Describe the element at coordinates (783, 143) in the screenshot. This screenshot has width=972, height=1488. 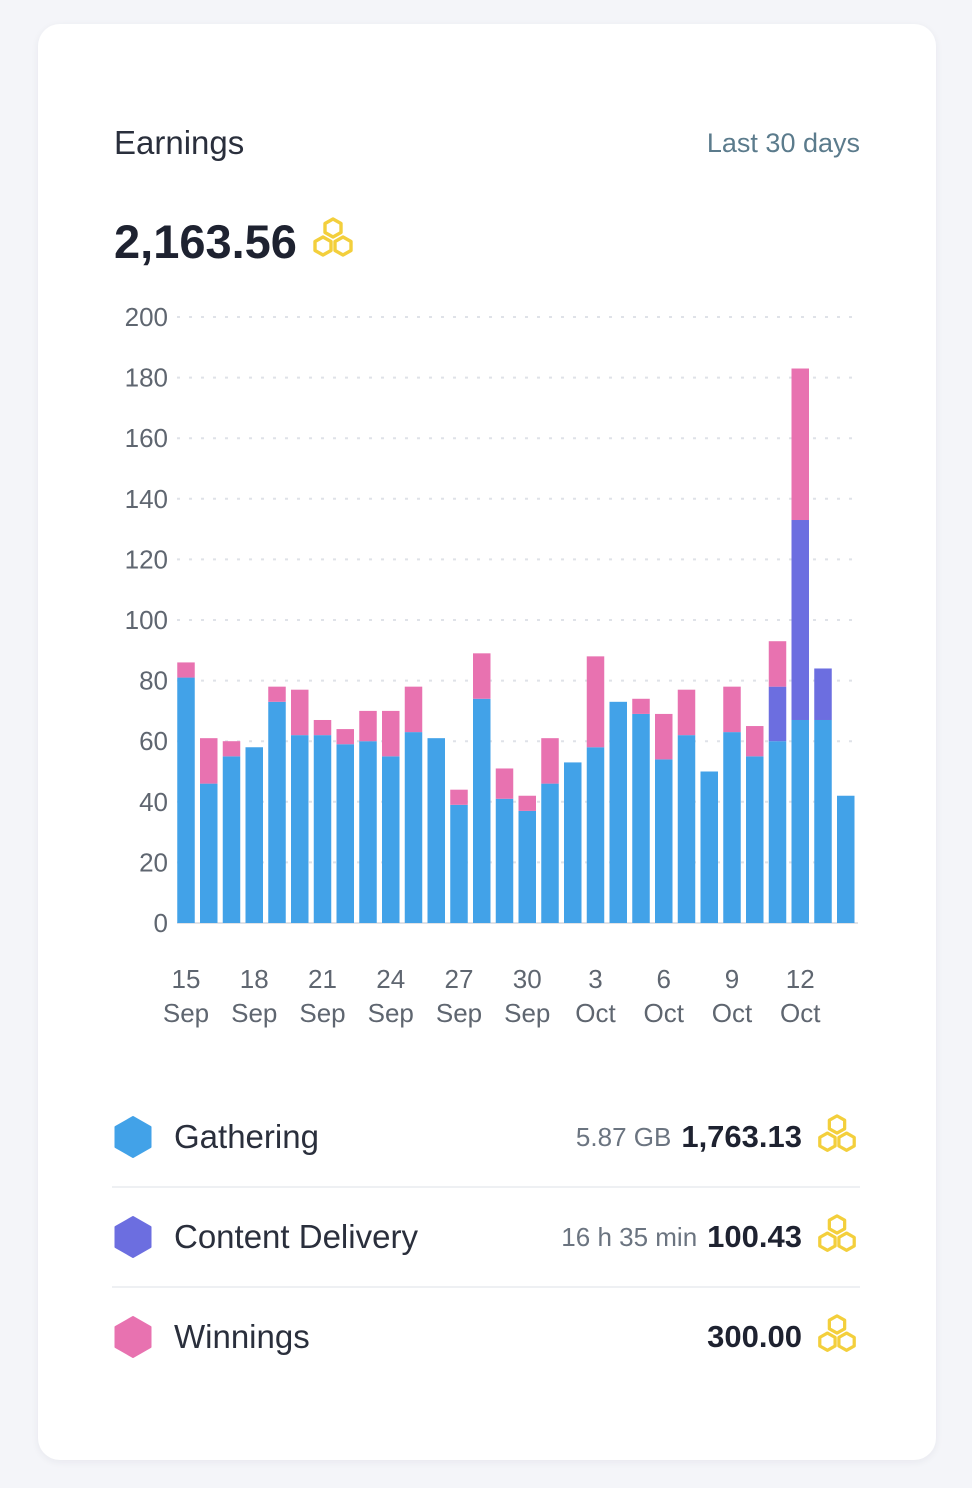
I see `last-30-days-link: Last 30 days` at that location.